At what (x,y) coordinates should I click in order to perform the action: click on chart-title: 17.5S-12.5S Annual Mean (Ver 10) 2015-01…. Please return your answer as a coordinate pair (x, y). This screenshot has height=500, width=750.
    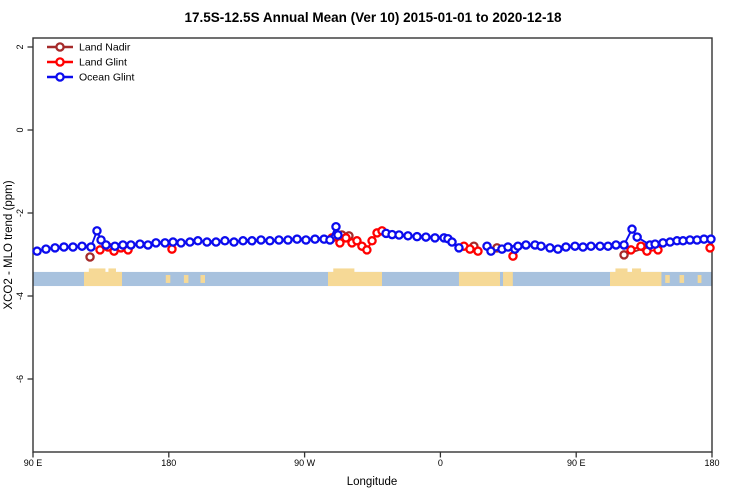
    Looking at the image, I should click on (373, 17).